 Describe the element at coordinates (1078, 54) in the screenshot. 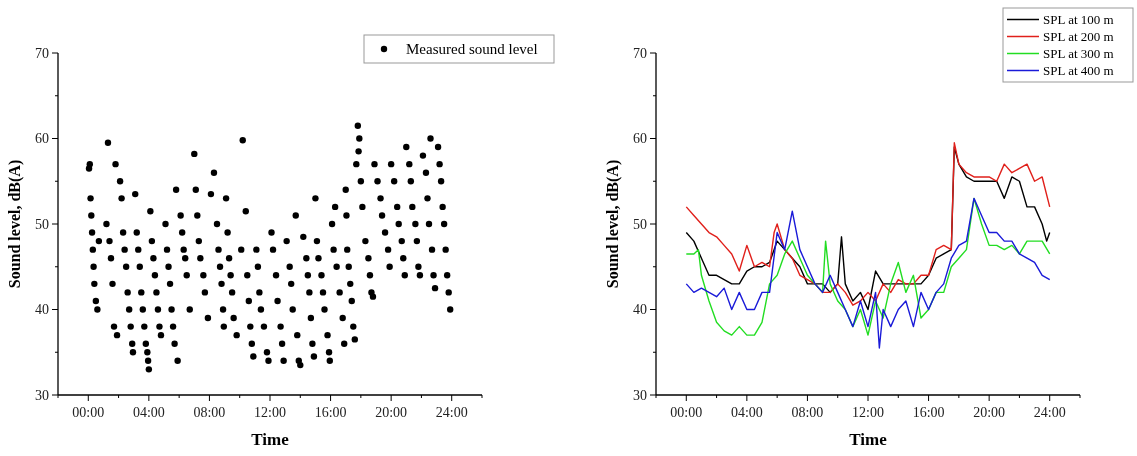

I see `legend-label: SPL at 300 m` at that location.